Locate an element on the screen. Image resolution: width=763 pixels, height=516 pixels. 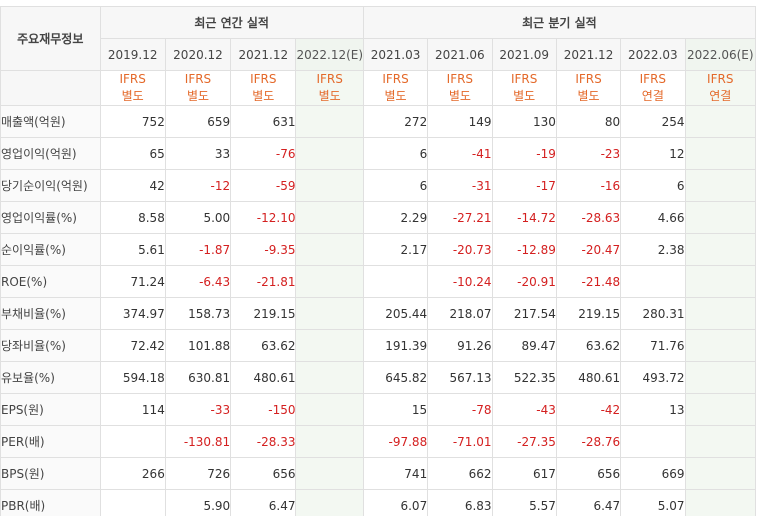
row-label: 매출액(억원) is located at coordinates (50, 121).